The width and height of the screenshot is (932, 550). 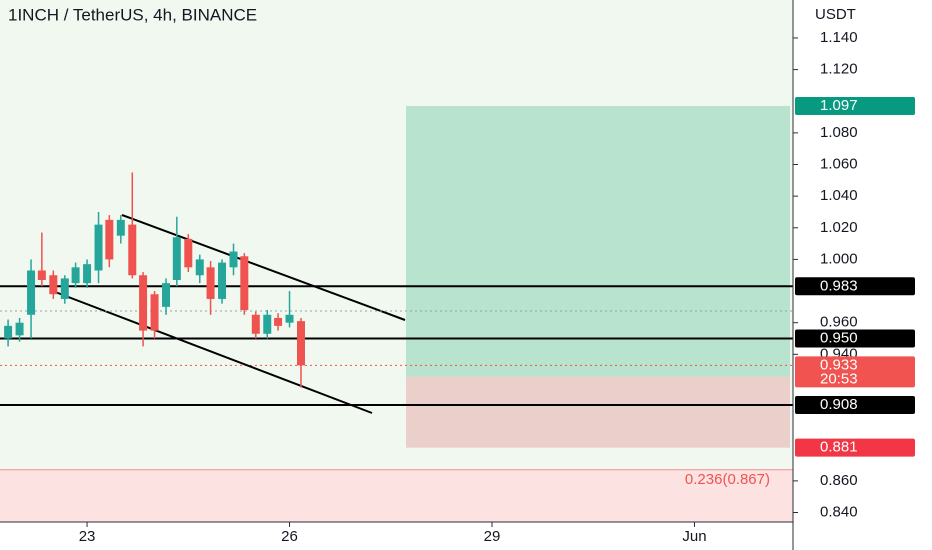 What do you see at coordinates (862, 275) in the screenshot?
I see `price-axis` at bounding box center [862, 275].